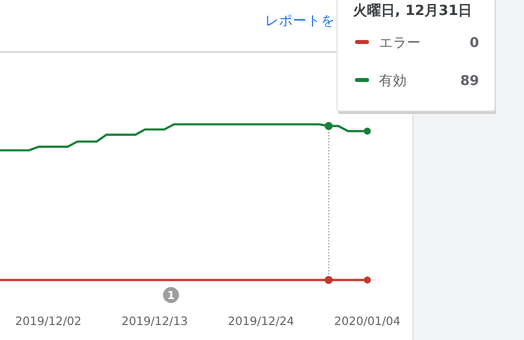  I want to click on legend-label: エラー, so click(400, 43).